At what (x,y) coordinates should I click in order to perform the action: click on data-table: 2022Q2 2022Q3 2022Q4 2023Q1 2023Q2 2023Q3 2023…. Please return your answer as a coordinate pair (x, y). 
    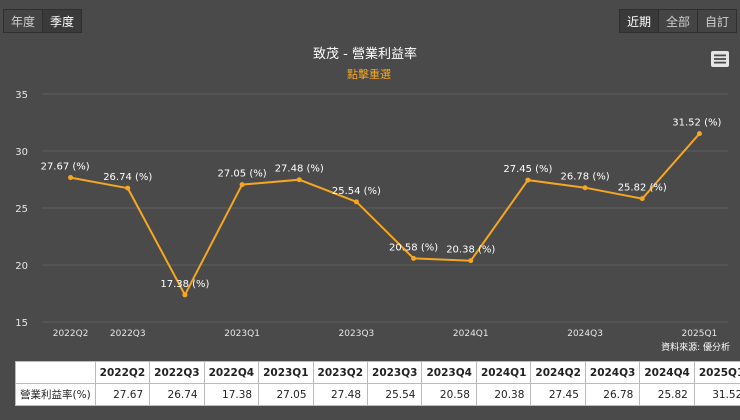
    Looking at the image, I should click on (377, 383).